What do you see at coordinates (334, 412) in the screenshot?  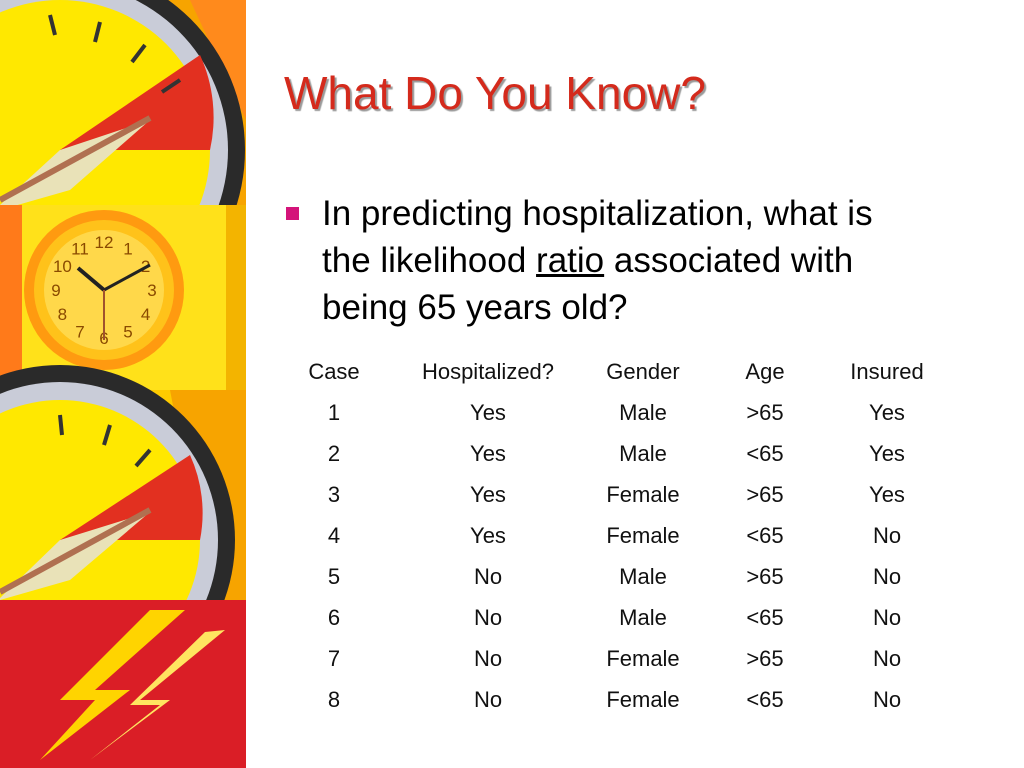 I see `cell-case: 1` at bounding box center [334, 412].